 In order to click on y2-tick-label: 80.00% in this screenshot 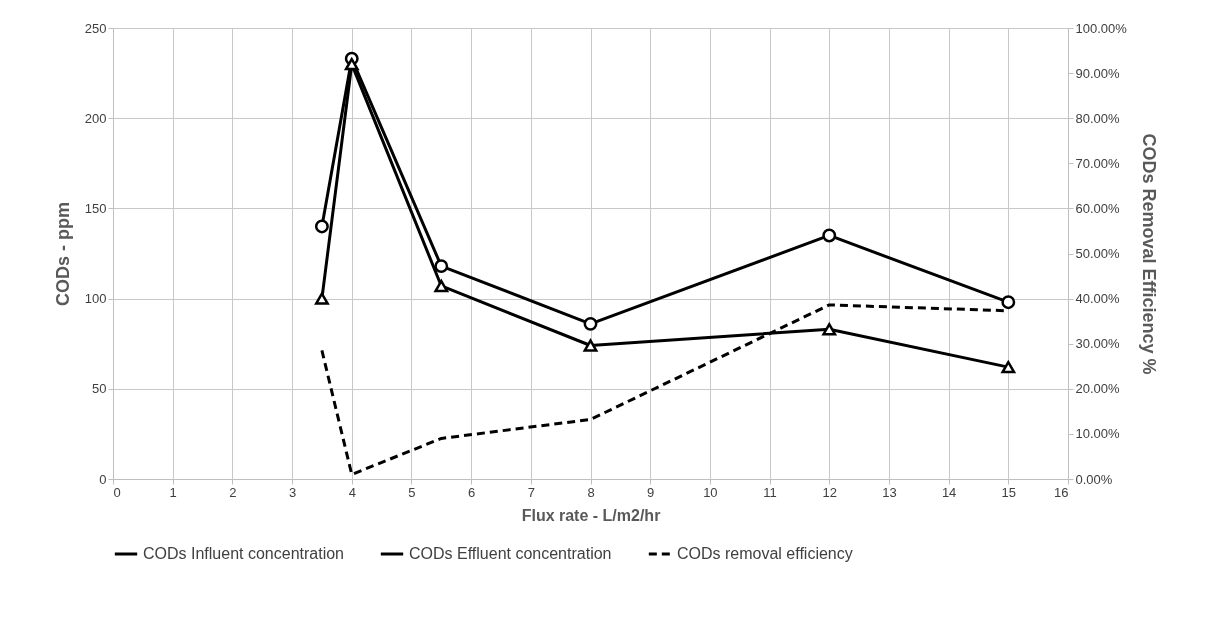, I will do `click(1098, 118)`.